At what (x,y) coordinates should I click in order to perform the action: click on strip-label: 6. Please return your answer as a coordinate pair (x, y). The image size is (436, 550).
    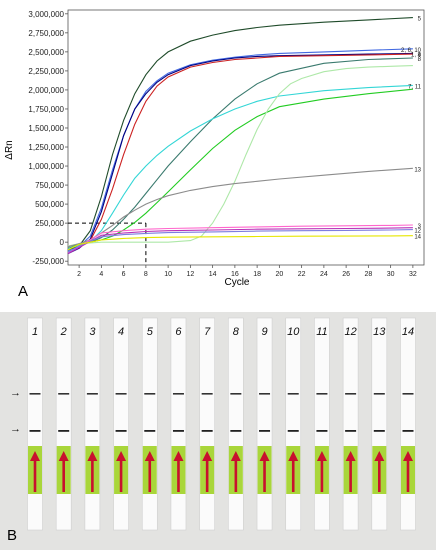
    Looking at the image, I should click on (178, 332).